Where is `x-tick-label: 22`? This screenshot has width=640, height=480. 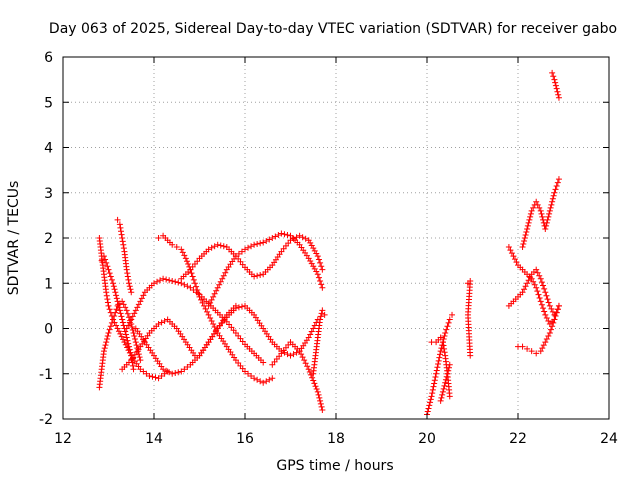
x-tick-label: 22 is located at coordinates (518, 439).